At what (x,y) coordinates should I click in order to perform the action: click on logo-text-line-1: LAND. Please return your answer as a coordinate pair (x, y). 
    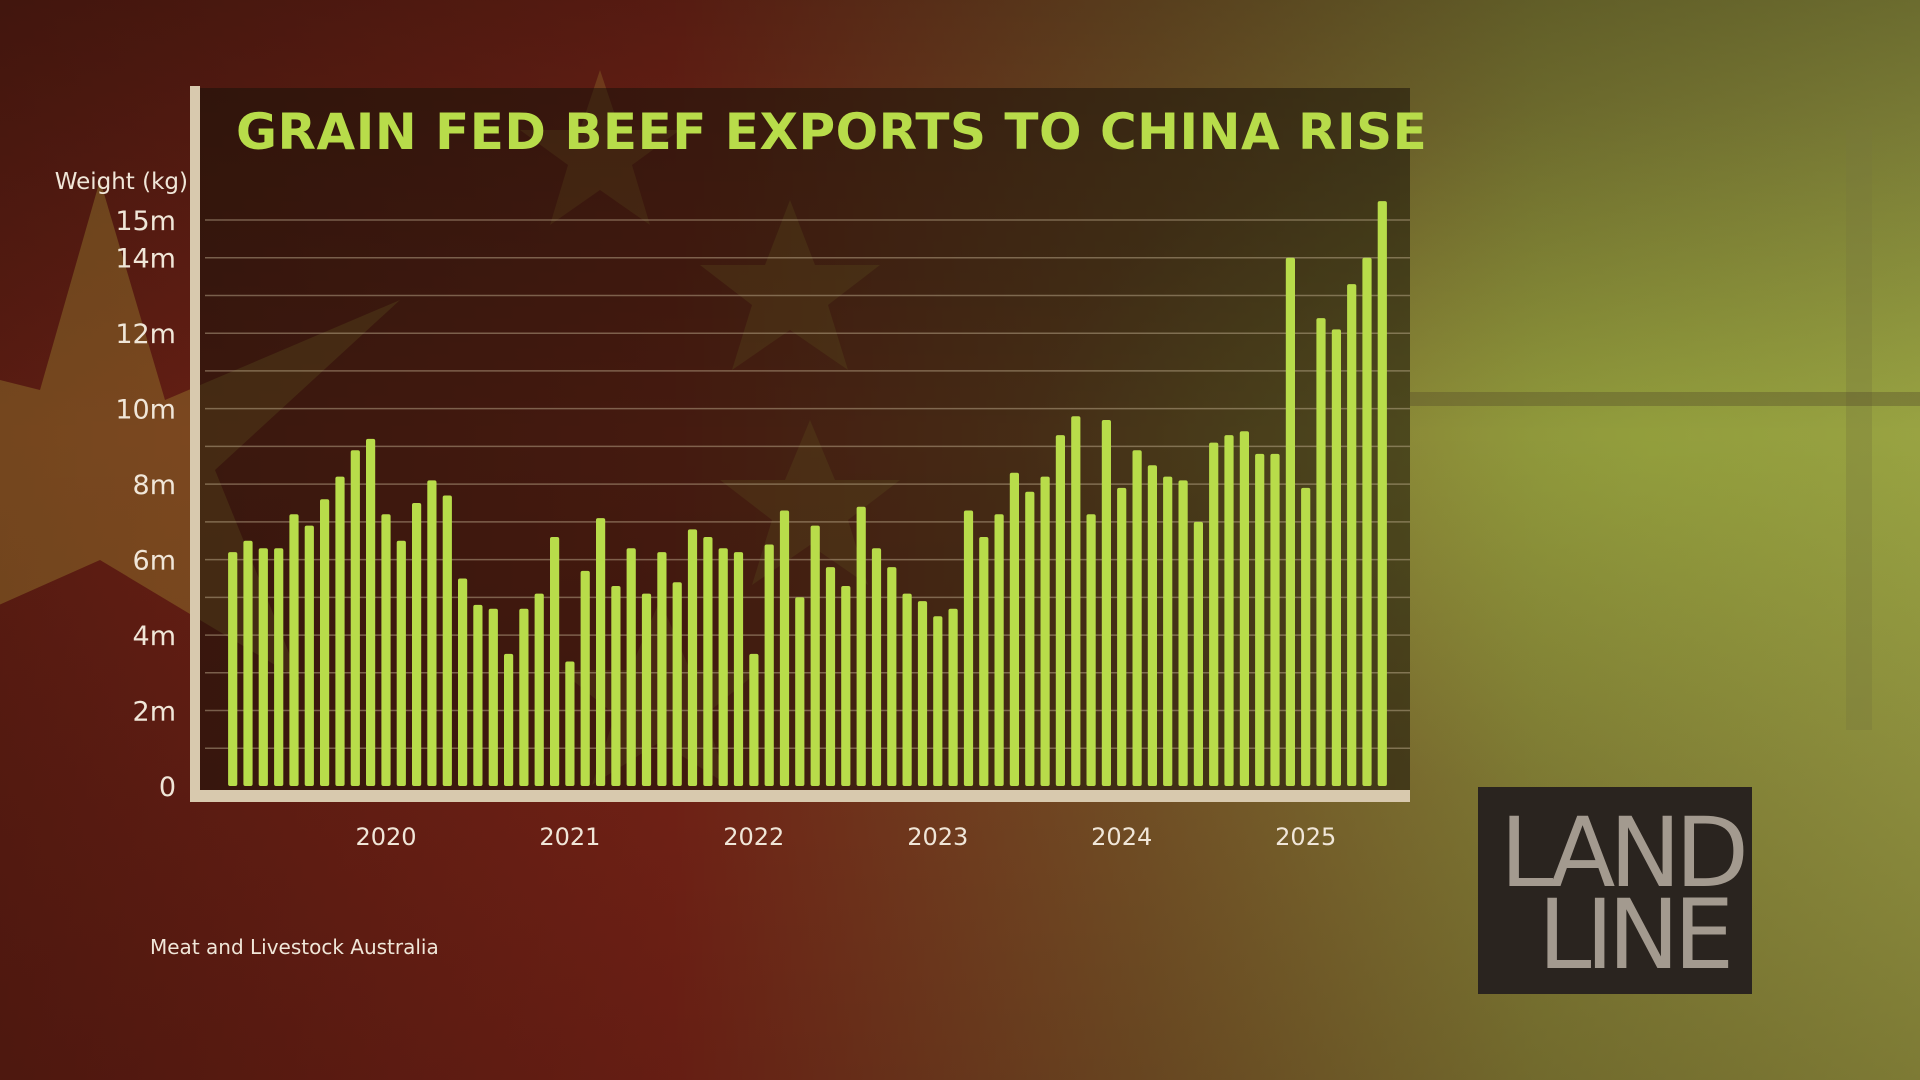
    Looking at the image, I should click on (1624, 853).